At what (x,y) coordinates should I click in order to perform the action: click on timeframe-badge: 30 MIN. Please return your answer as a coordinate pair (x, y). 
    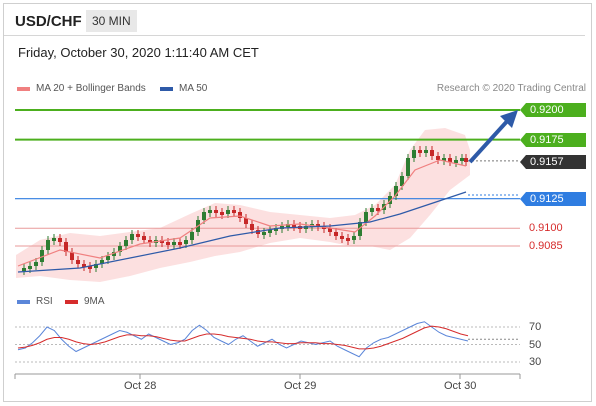
    Looking at the image, I should click on (111, 21).